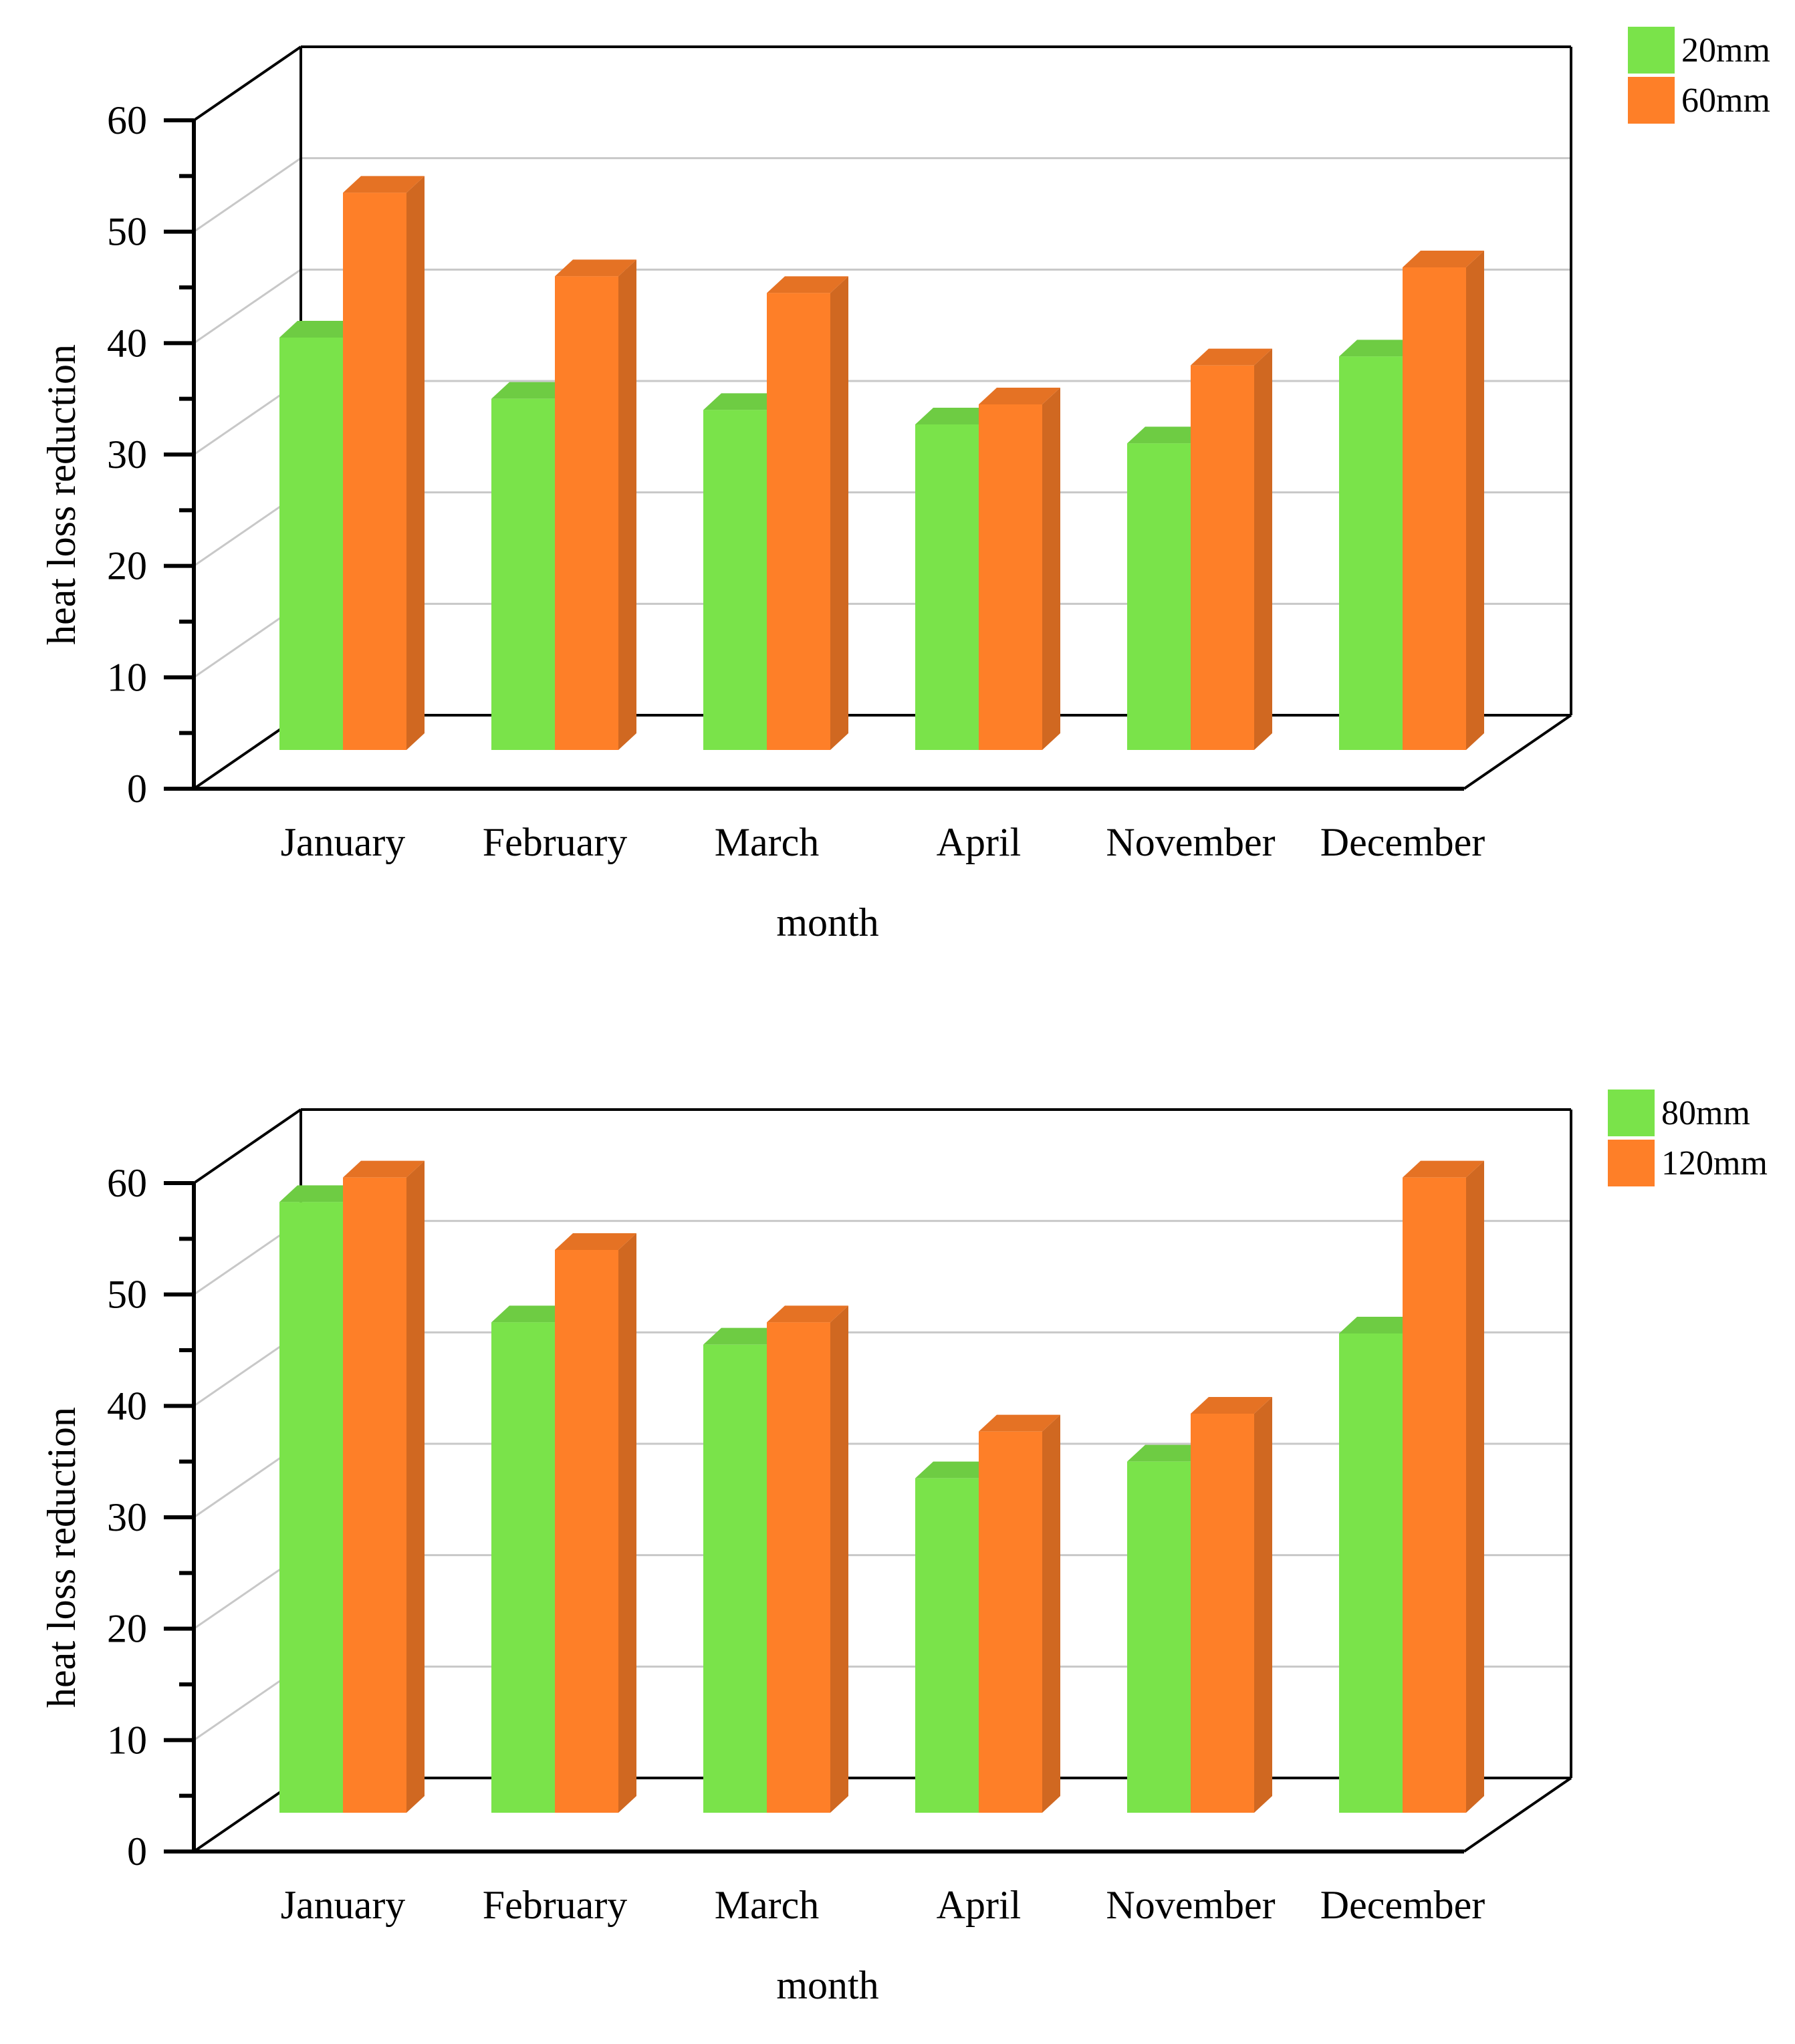 This screenshot has width=1795, height=2044. Describe the element at coordinates (137, 1851) in the screenshot. I see `y-tick-label: 0` at that location.